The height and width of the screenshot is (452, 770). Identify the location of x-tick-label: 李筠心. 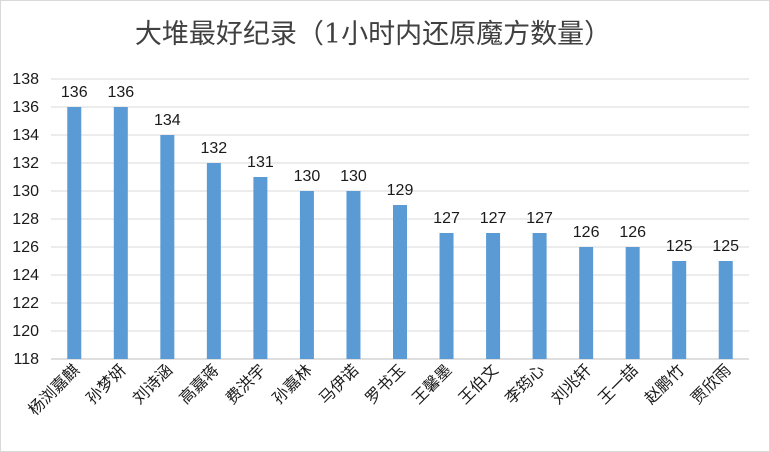
(524, 383).